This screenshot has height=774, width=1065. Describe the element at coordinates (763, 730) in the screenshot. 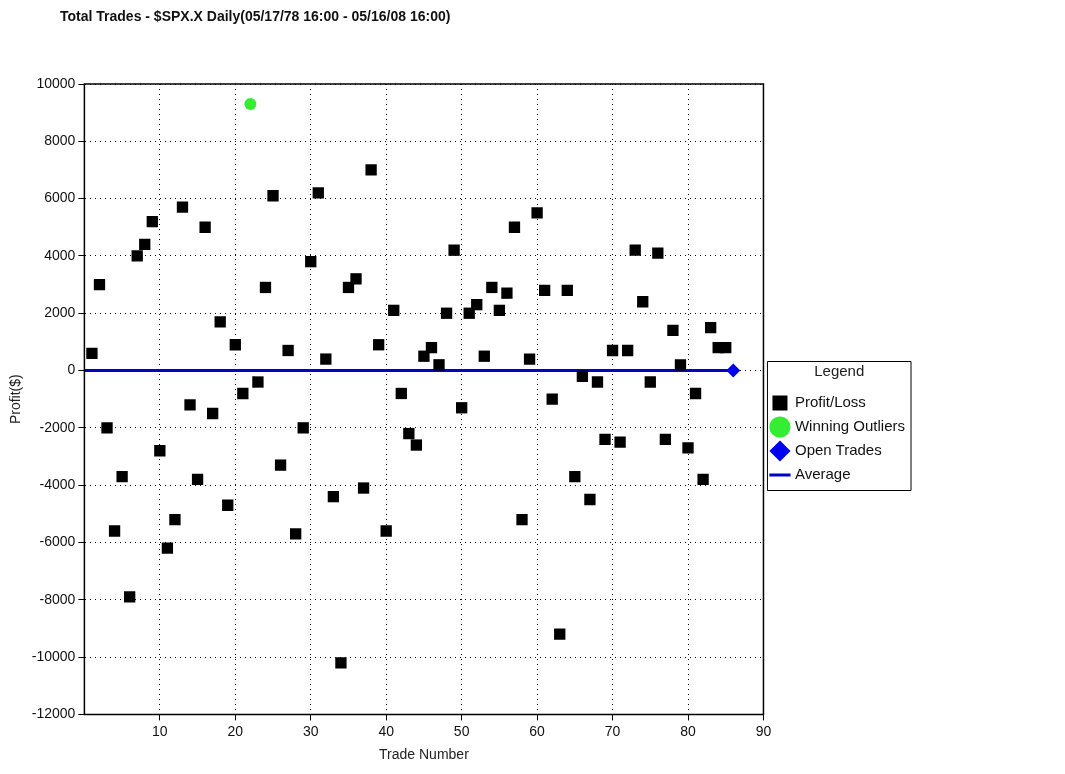

I see `x-tick-label: 90` at that location.